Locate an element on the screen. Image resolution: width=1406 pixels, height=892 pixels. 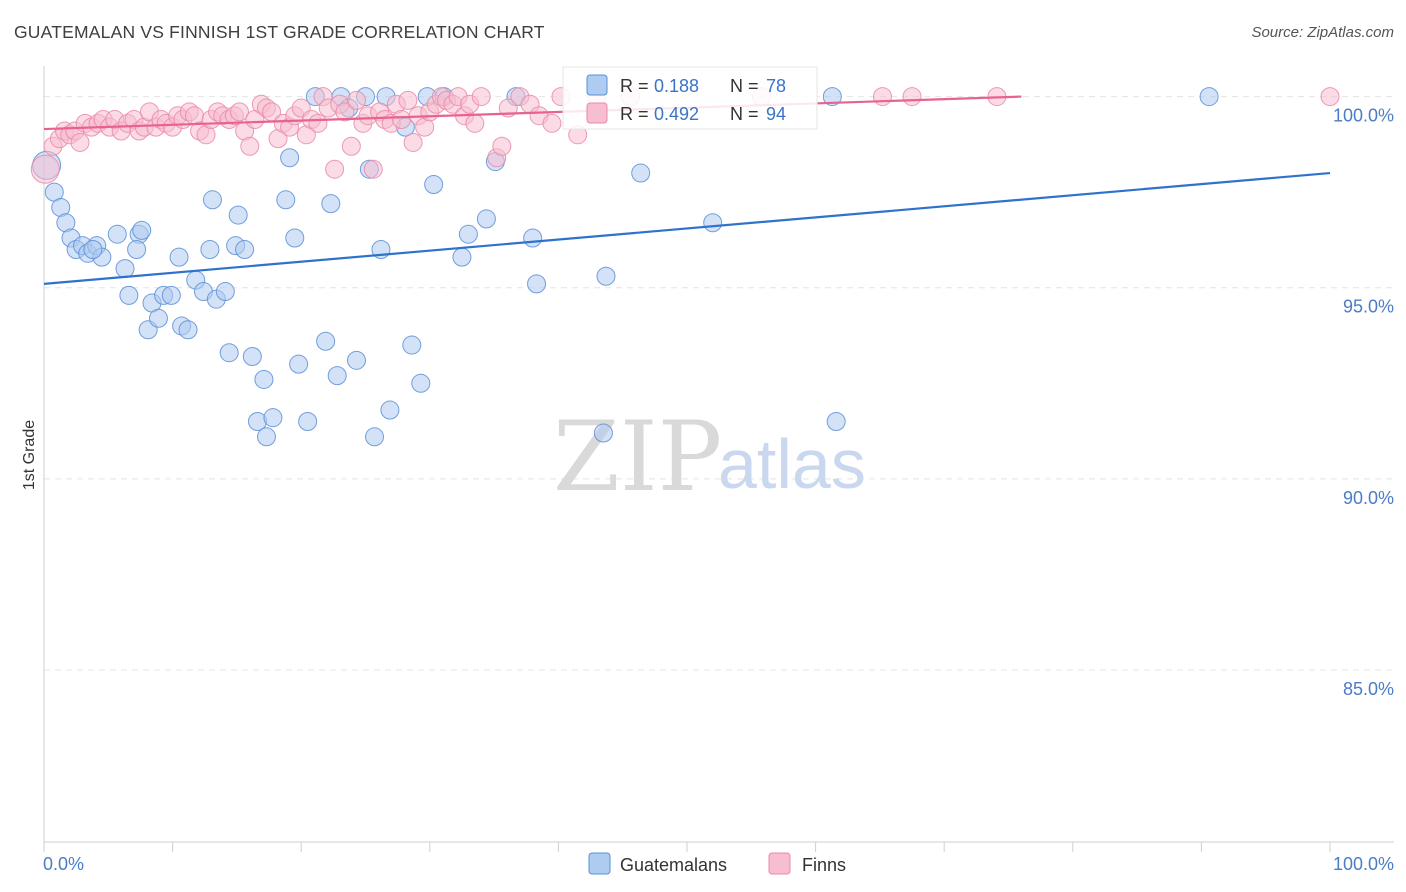
finns-trend-line is located at coordinates (532, 113).